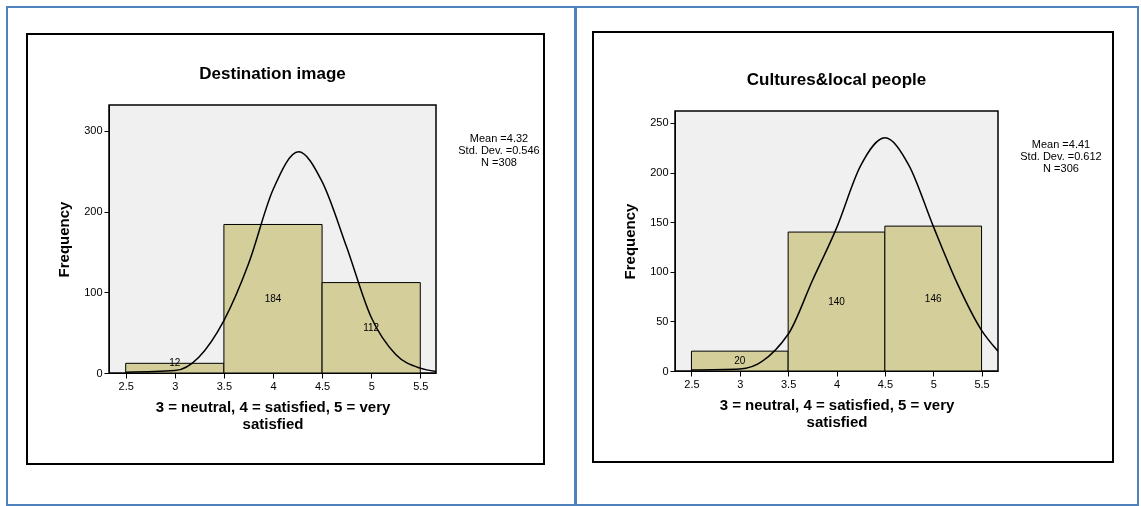 The width and height of the screenshot is (1141, 506). I want to click on text: Mean =4.41, so click(1061, 144).